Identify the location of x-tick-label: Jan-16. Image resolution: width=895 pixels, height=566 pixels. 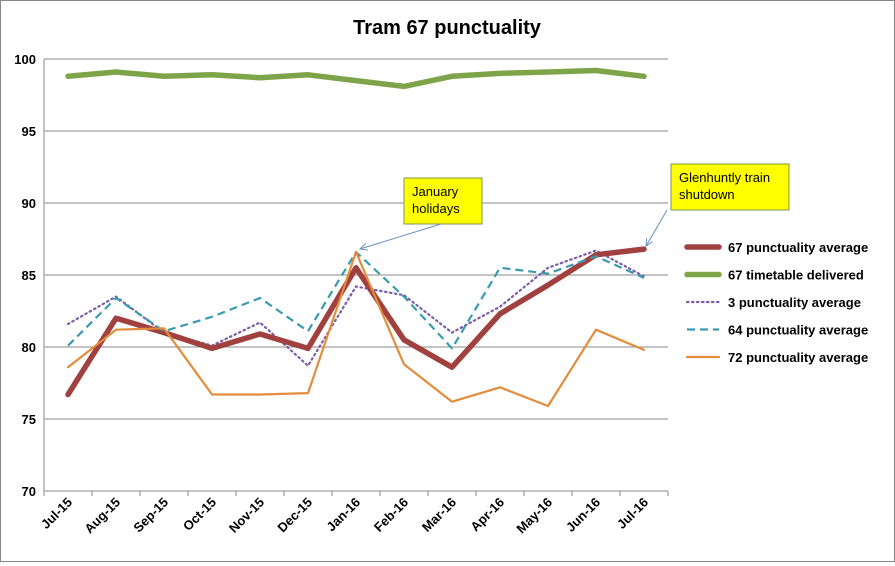
(343, 515).